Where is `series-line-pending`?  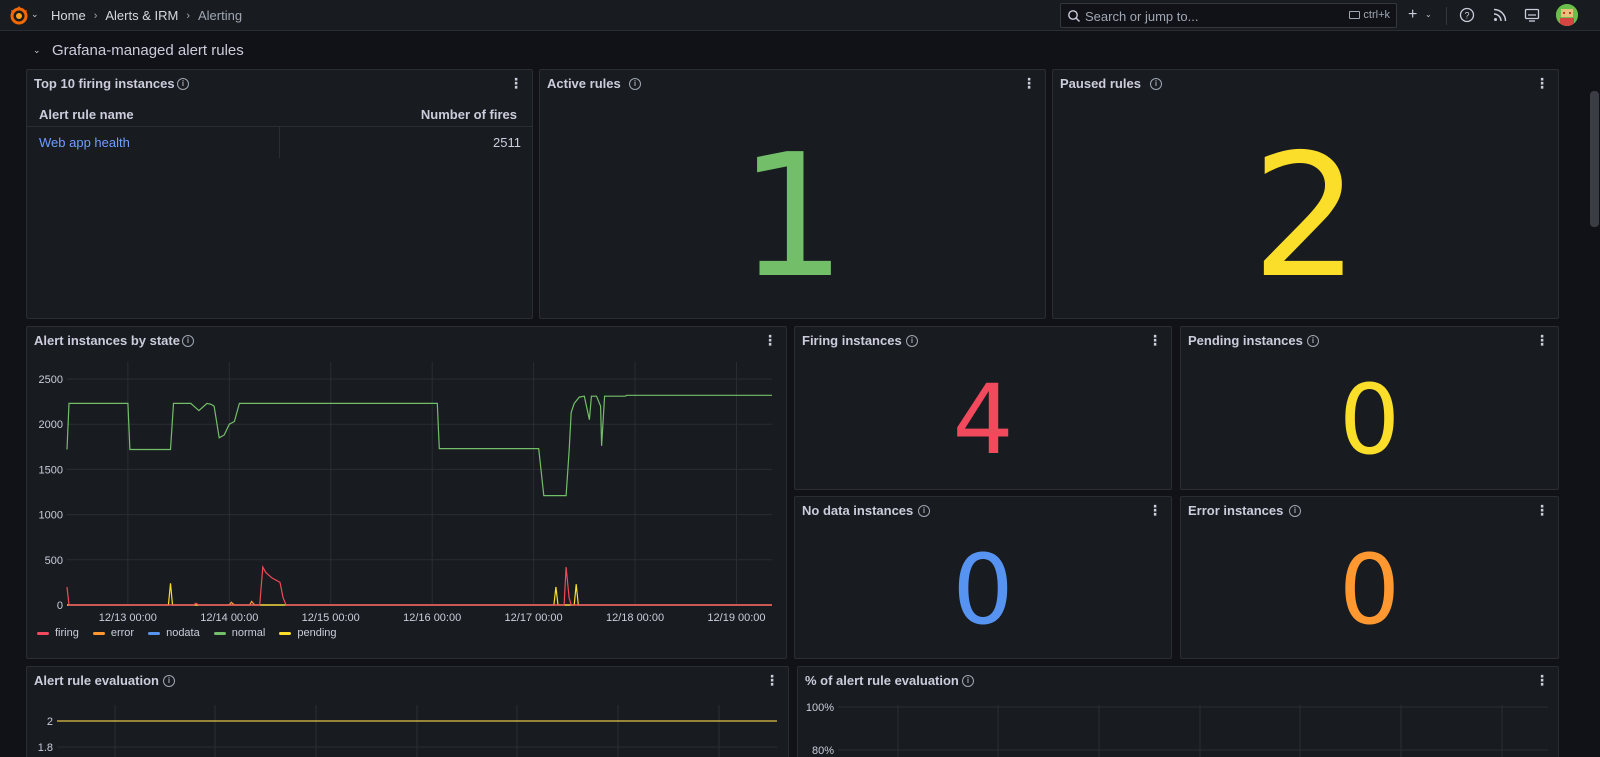
series-line-pending is located at coordinates (419, 594).